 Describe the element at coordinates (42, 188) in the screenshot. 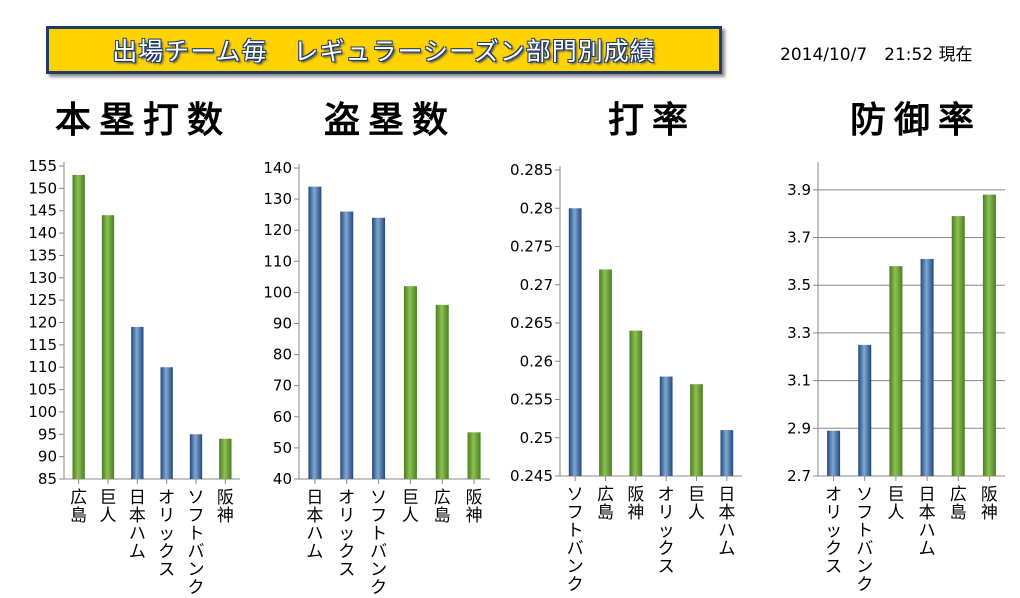

I see `y-tick-label: 150` at that location.